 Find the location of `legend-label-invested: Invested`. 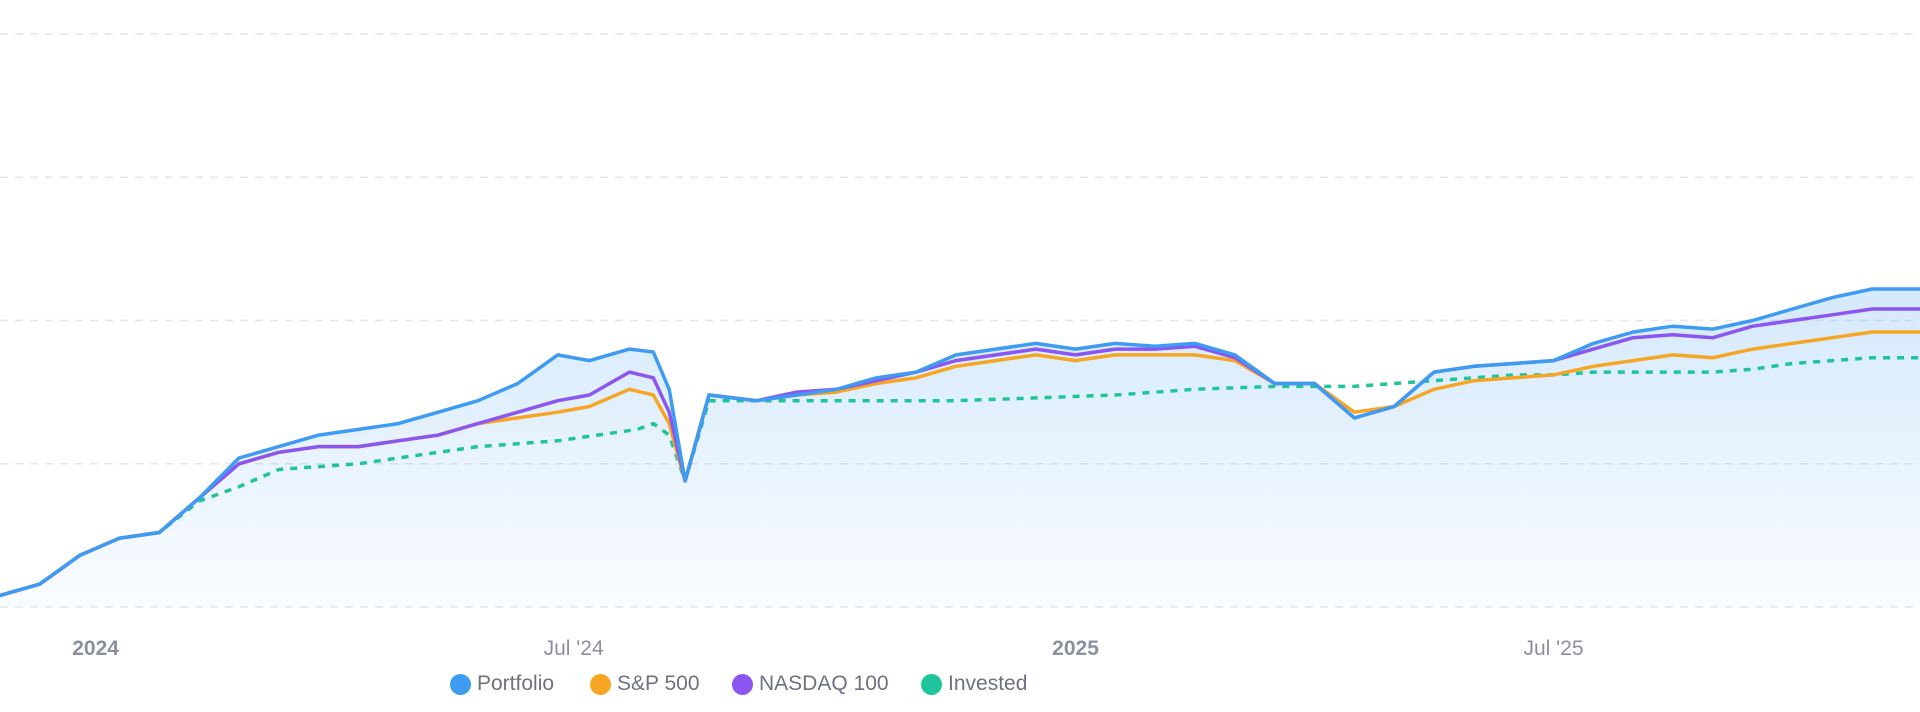

legend-label-invested: Invested is located at coordinates (988, 683).